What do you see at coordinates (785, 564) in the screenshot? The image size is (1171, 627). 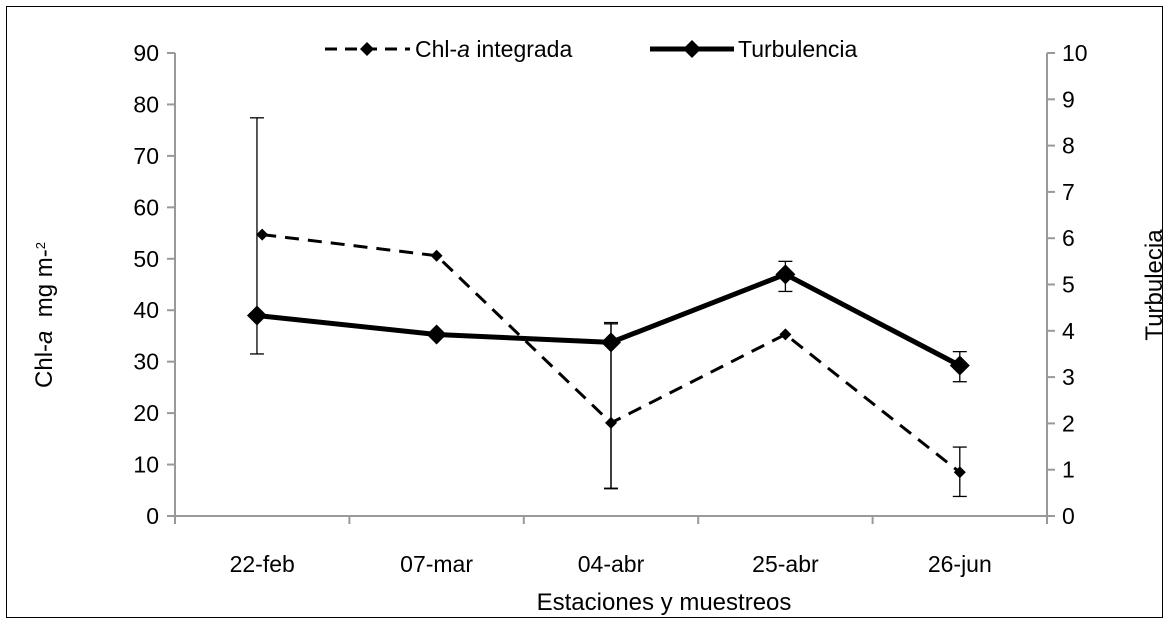 I see `x-tick-label: 25-abr` at bounding box center [785, 564].